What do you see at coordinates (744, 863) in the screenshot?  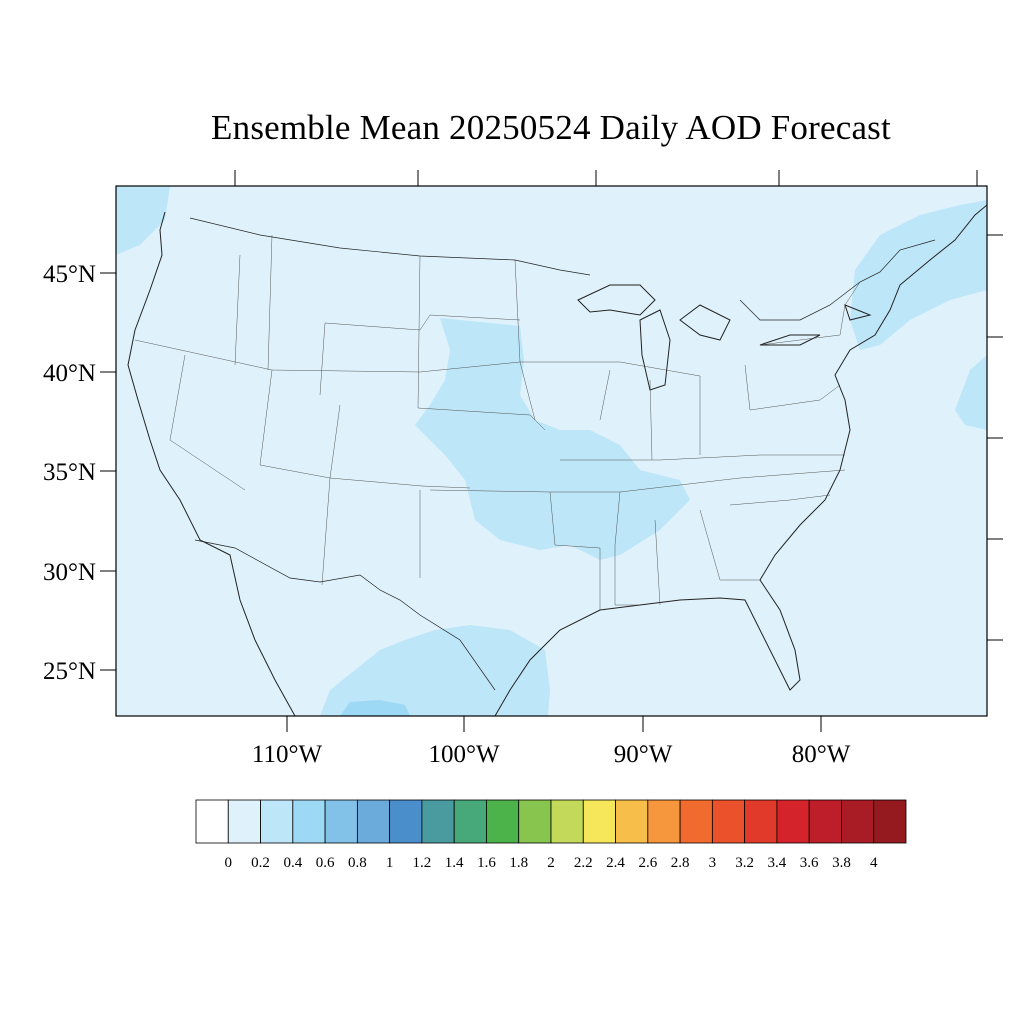 I see `colorbar-label: 3.2` at bounding box center [744, 863].